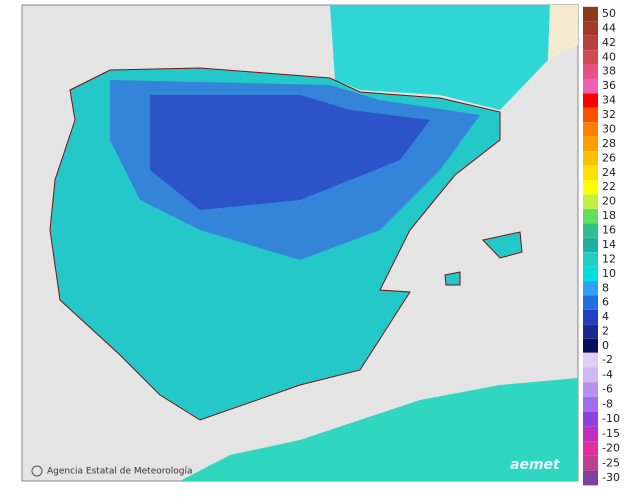 The height and width of the screenshot is (504, 630). Describe the element at coordinates (607, 359) in the screenshot. I see `legend-label: -2` at that location.